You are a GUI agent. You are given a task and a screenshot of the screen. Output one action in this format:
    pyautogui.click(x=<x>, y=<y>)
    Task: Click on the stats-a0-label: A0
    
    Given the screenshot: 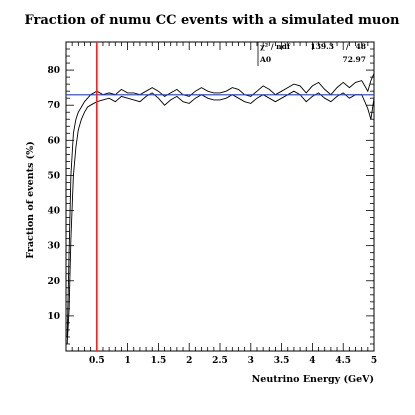 What is the action you would take?
    pyautogui.click(x=265, y=59)
    